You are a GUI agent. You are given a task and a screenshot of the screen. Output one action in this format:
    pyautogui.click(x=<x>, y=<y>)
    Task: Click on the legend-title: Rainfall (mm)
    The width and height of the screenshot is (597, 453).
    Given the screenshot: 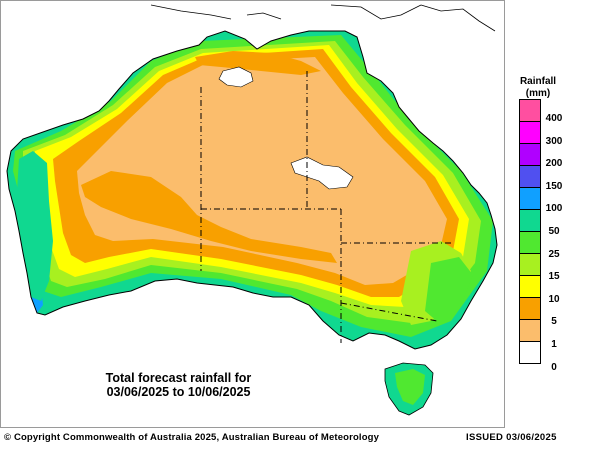 What is the action you would take?
    pyautogui.click(x=538, y=88)
    